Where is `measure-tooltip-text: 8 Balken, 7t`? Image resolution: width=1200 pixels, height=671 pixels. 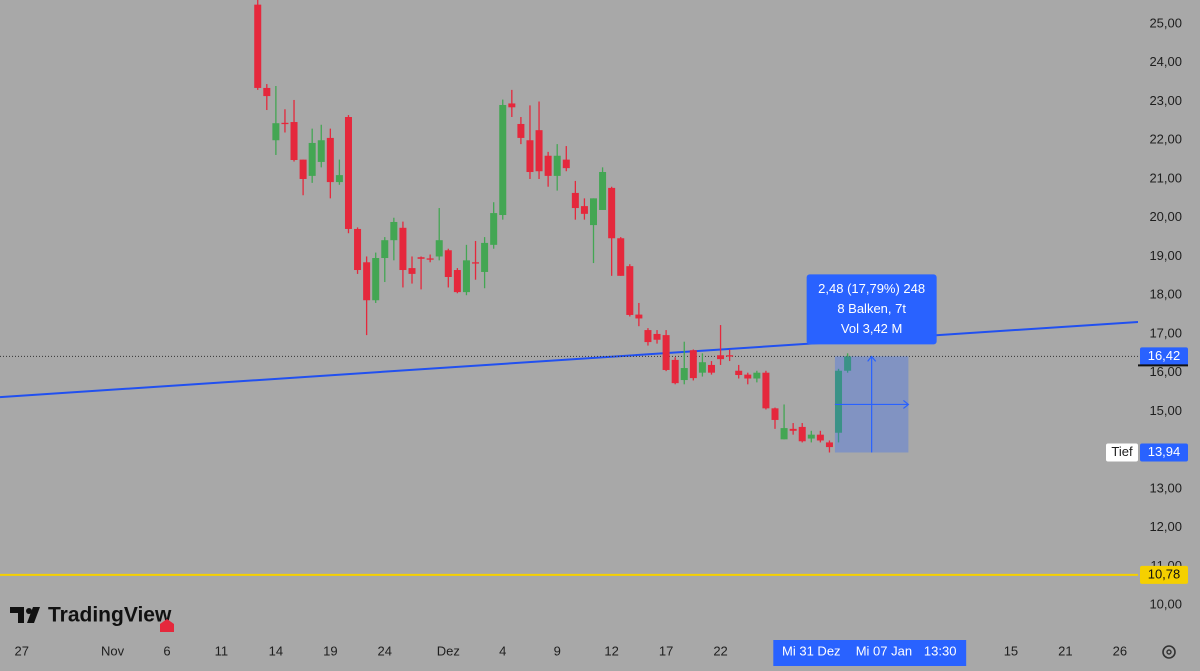
measure-tooltip-text: 8 Balken, 7t is located at coordinates (871, 308).